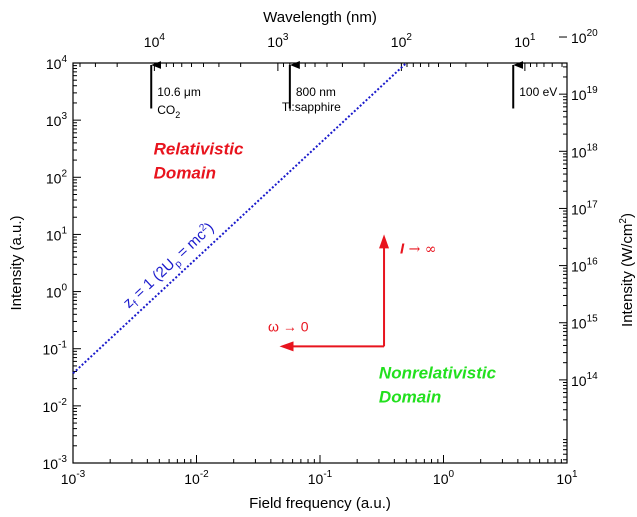 The width and height of the screenshot is (637, 517). What do you see at coordinates (55, 463) in the screenshot?
I see `y-tick-label: 10⁻³` at bounding box center [55, 463].